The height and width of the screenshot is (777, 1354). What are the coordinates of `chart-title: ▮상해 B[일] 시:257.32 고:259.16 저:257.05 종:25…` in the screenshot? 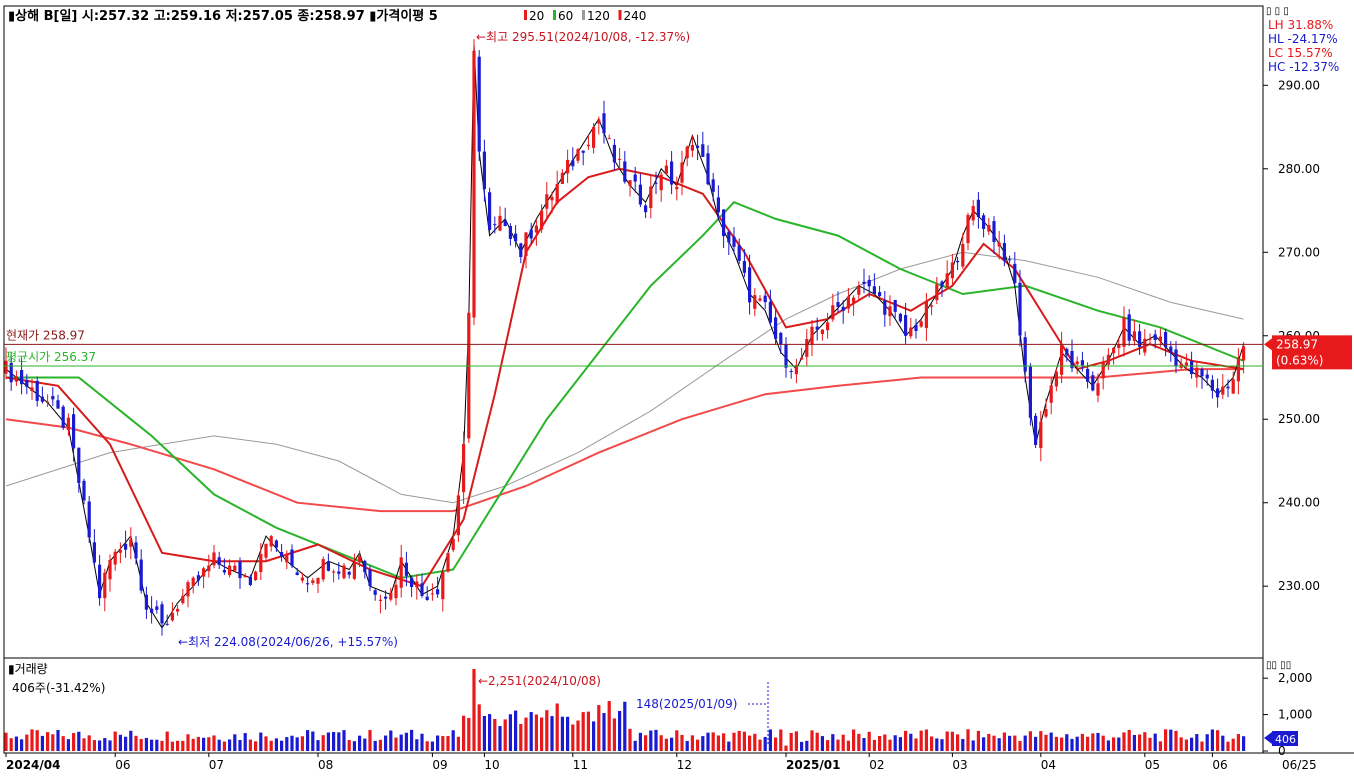 It's located at (223, 16).